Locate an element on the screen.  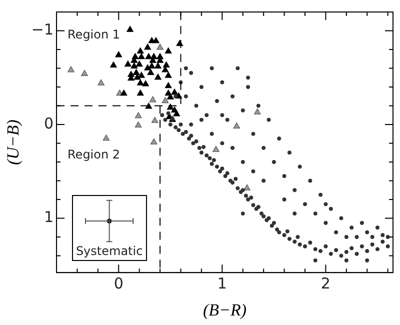
legend-label: Systematic is located at coordinates (109, 251).